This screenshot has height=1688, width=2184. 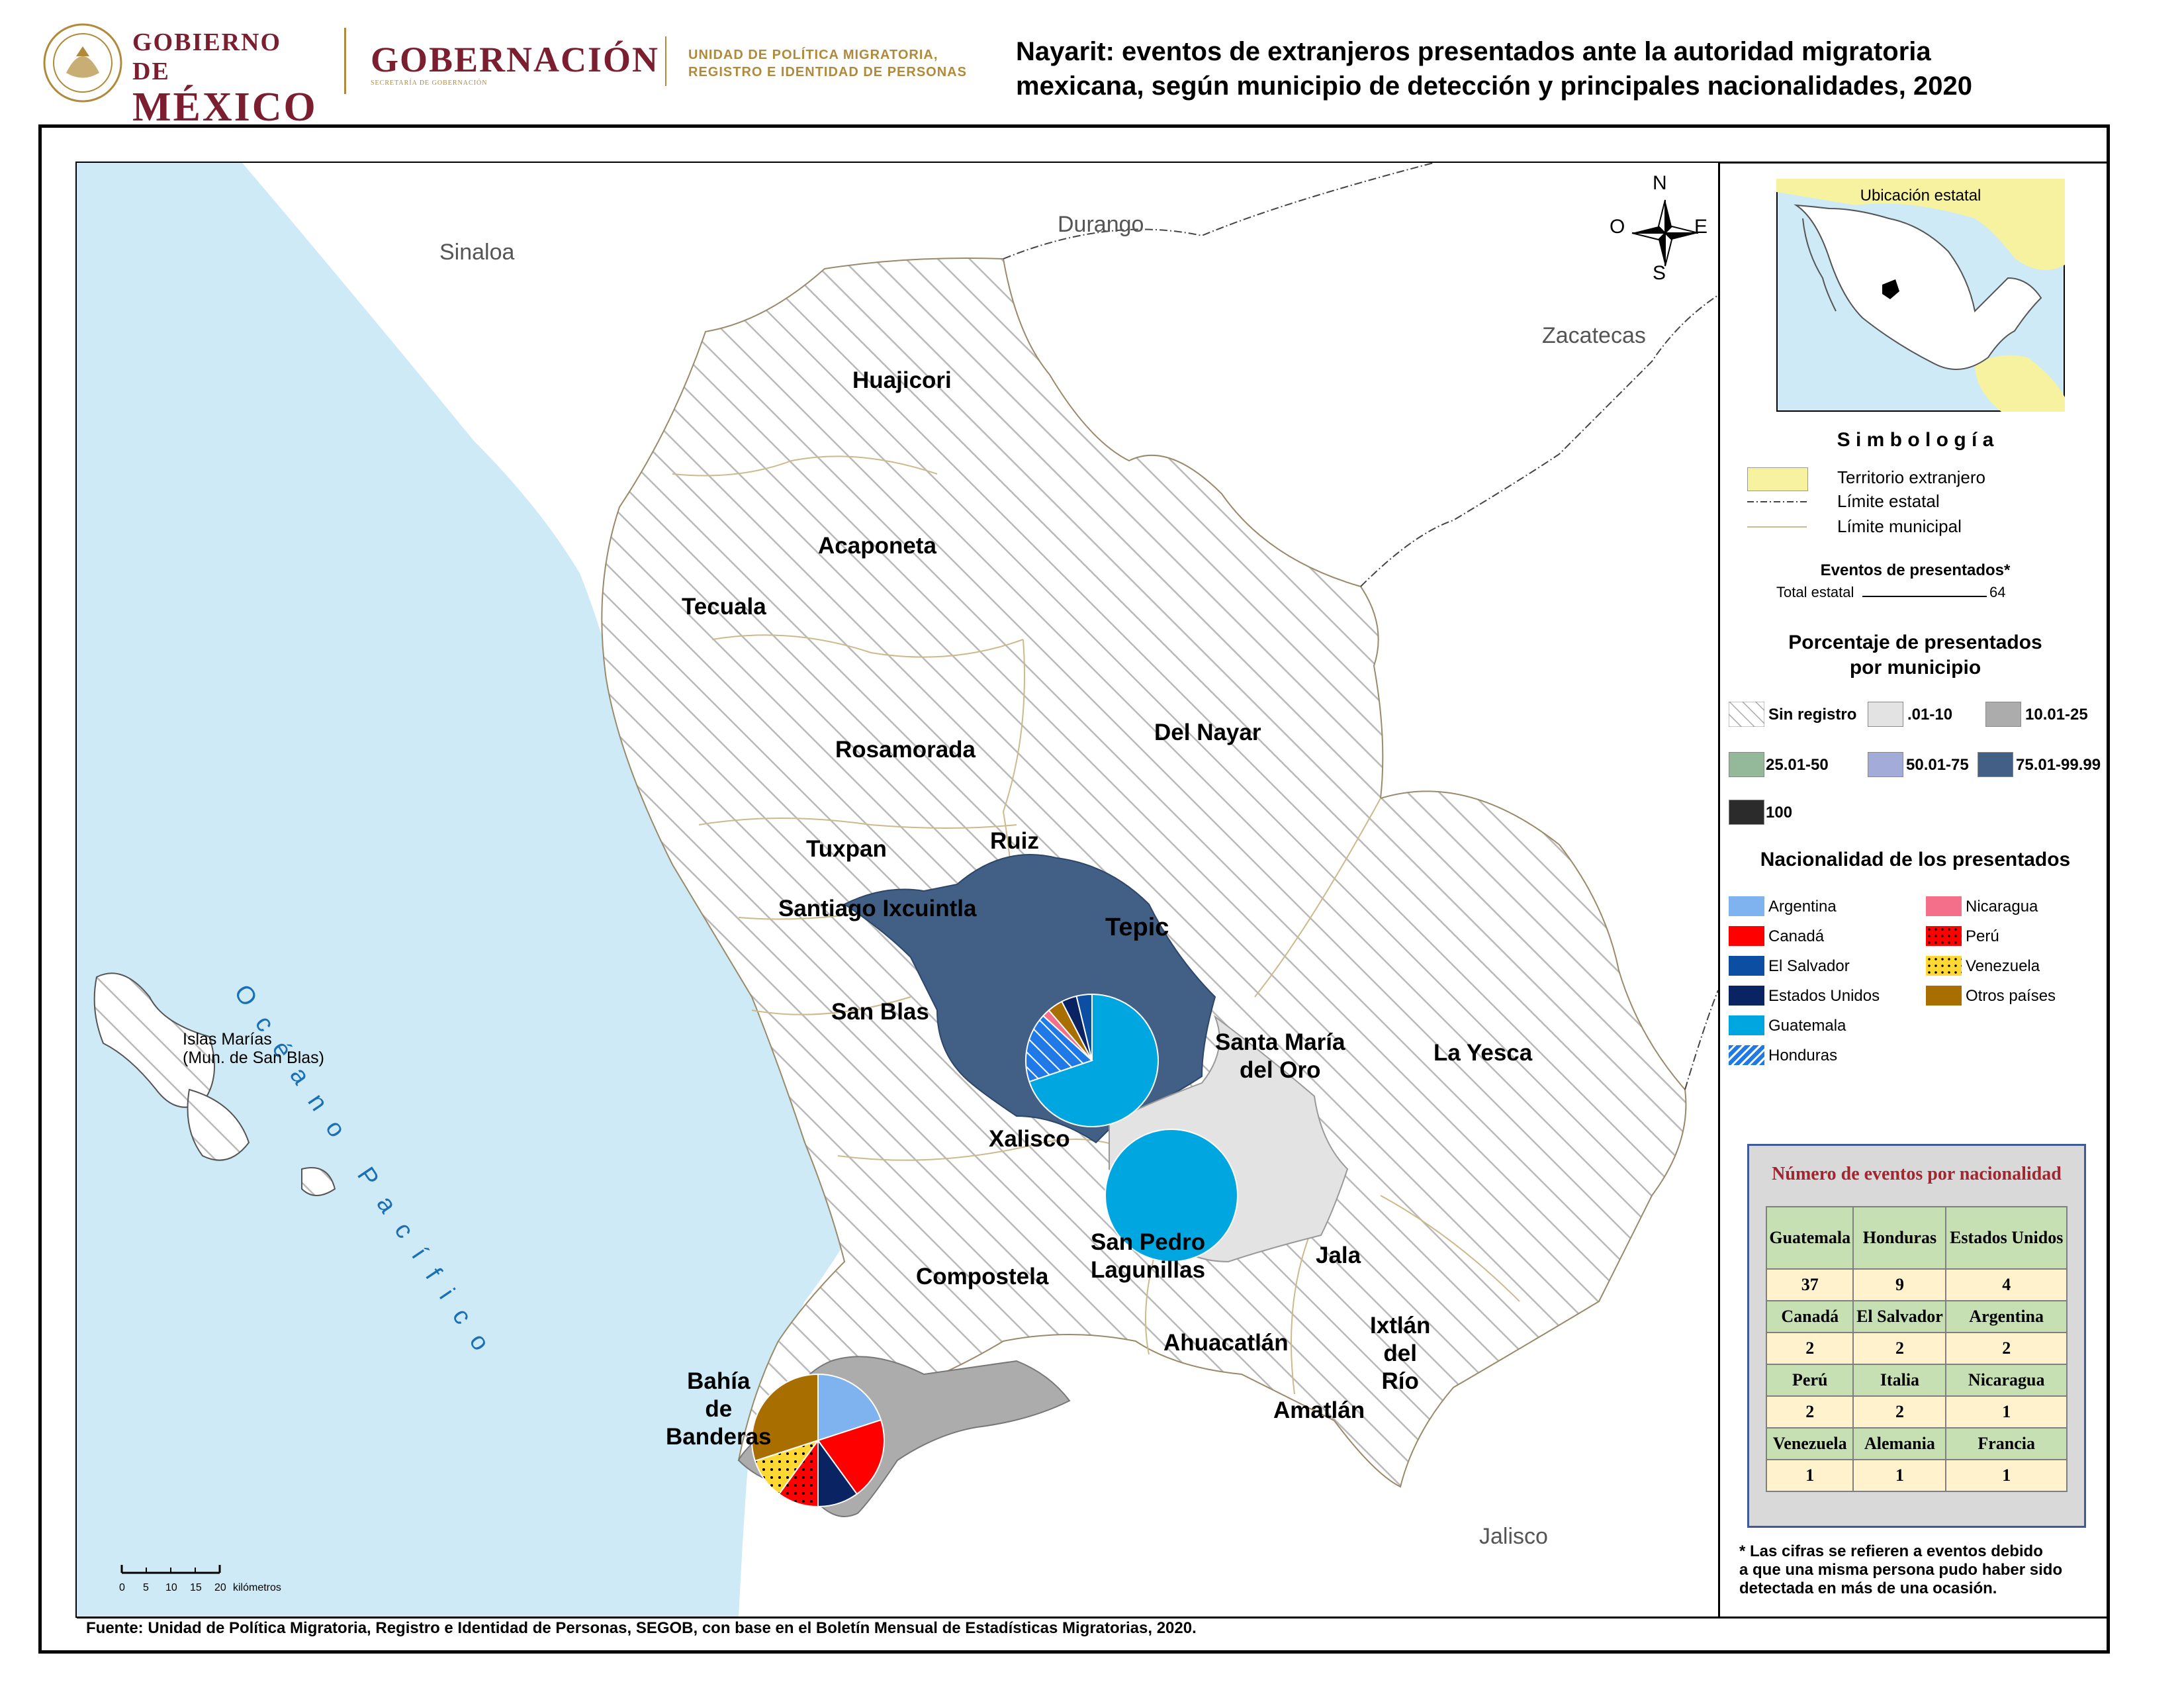 What do you see at coordinates (1944, 936) in the screenshot?
I see `swatch-perú` at bounding box center [1944, 936].